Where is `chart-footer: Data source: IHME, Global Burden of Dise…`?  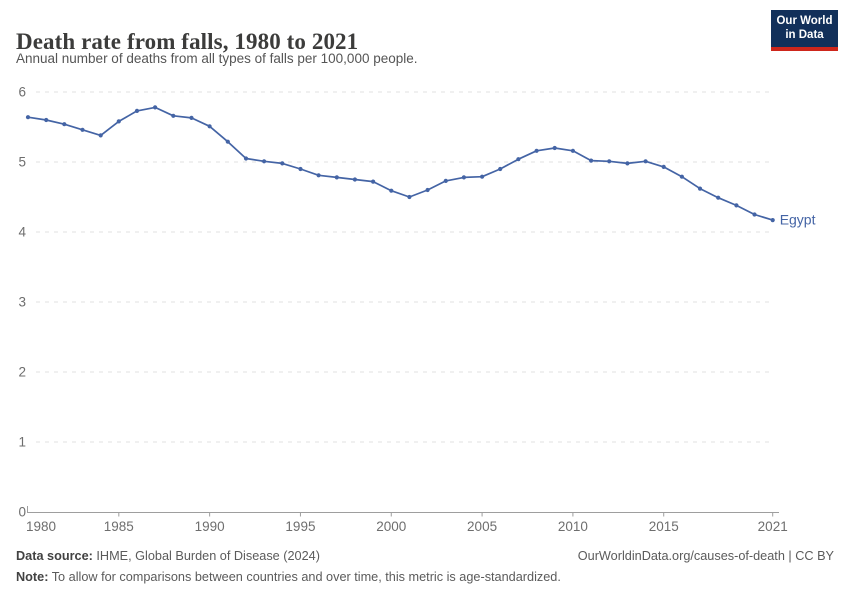 chart-footer: Data source: IHME, Global Burden of Dise… is located at coordinates (425, 567).